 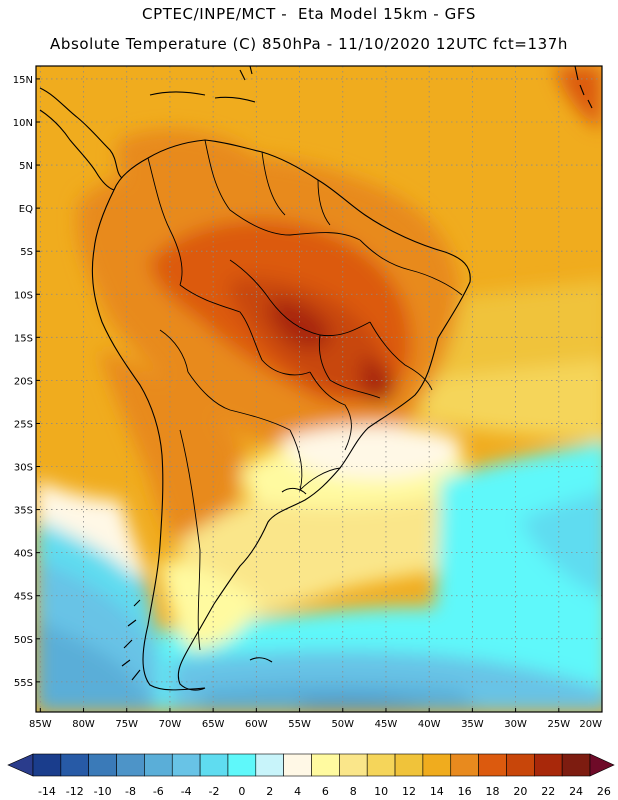 What do you see at coordinates (23, 640) in the screenshot?
I see `latitude-tick-label: 50S` at bounding box center [23, 640].